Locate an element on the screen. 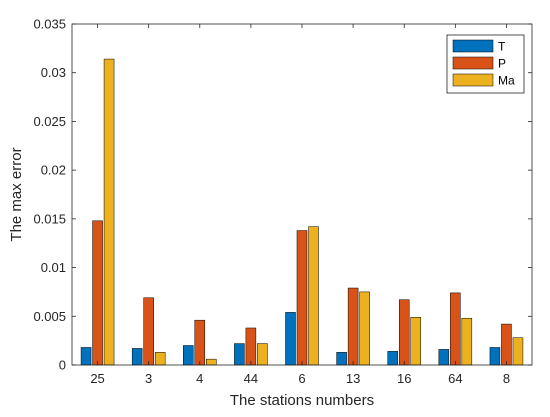 The width and height of the screenshot is (550, 417). y-tick-label: 0.015 is located at coordinates (49, 218).